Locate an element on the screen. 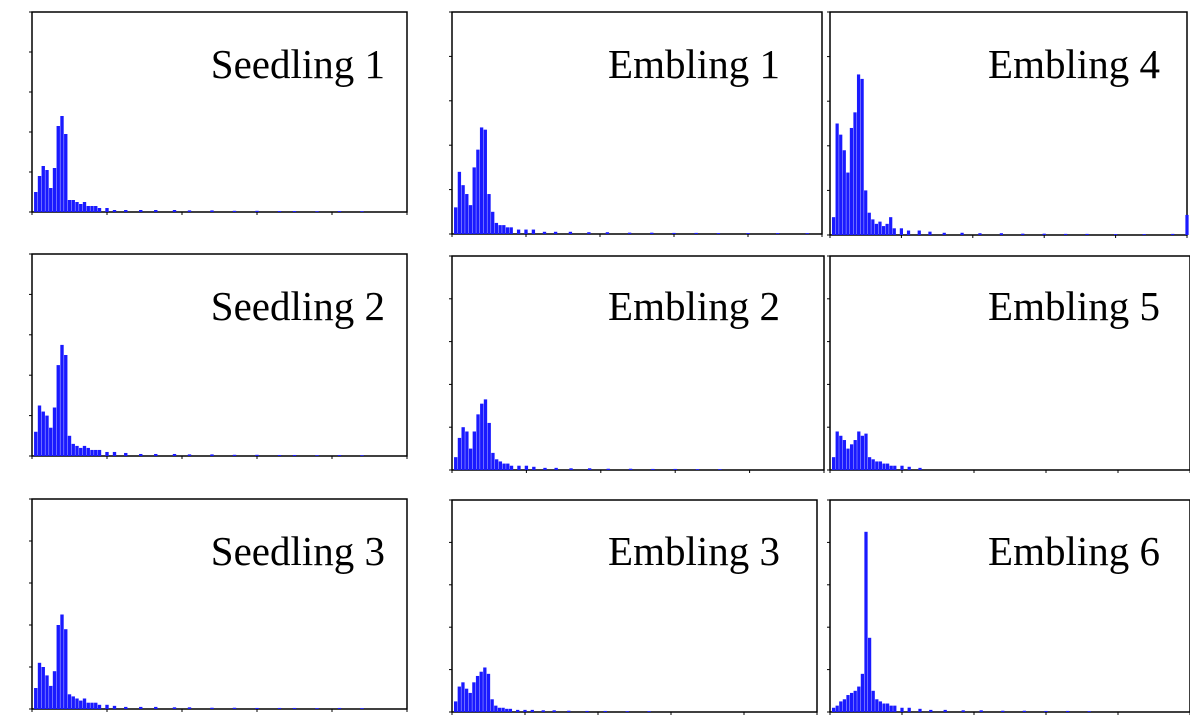  histogram-plot is located at coordinates (218, 356).